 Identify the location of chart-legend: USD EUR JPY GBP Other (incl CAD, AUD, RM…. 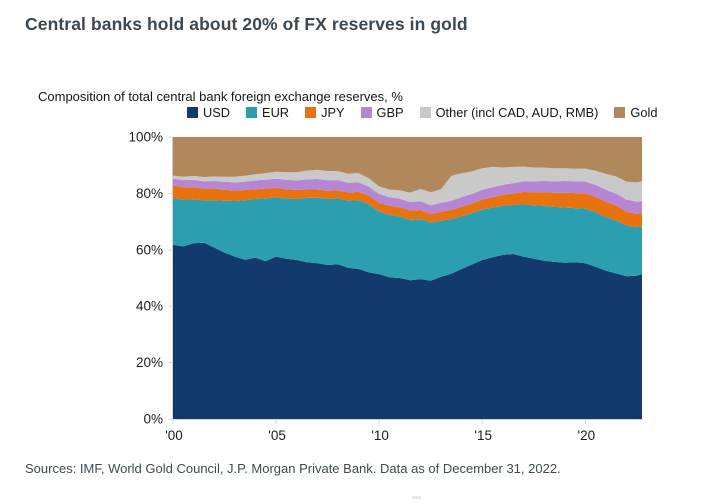
(444, 112).